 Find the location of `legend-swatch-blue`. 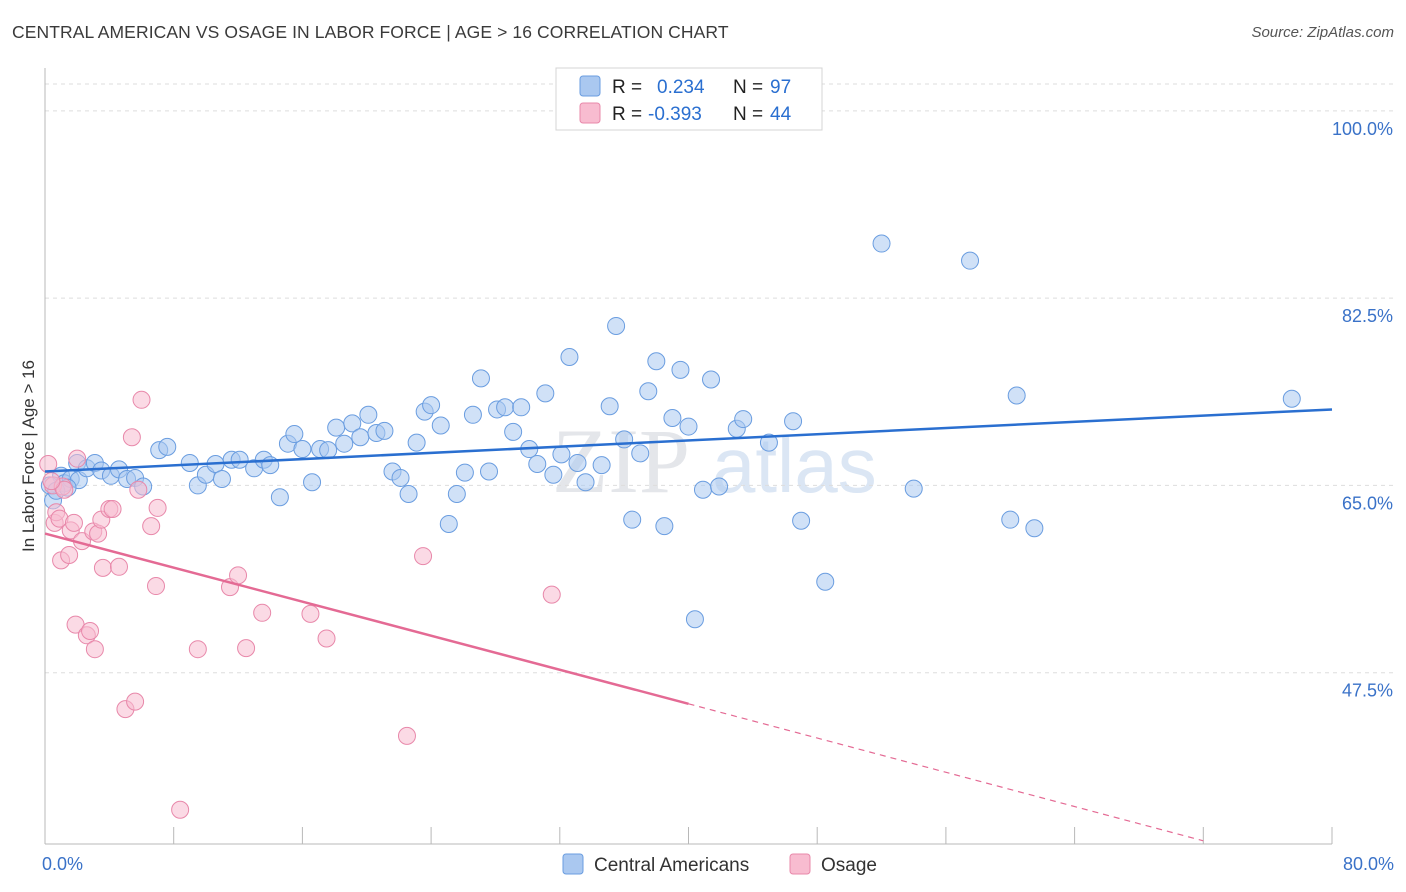

legend-swatch-blue is located at coordinates (590, 86).